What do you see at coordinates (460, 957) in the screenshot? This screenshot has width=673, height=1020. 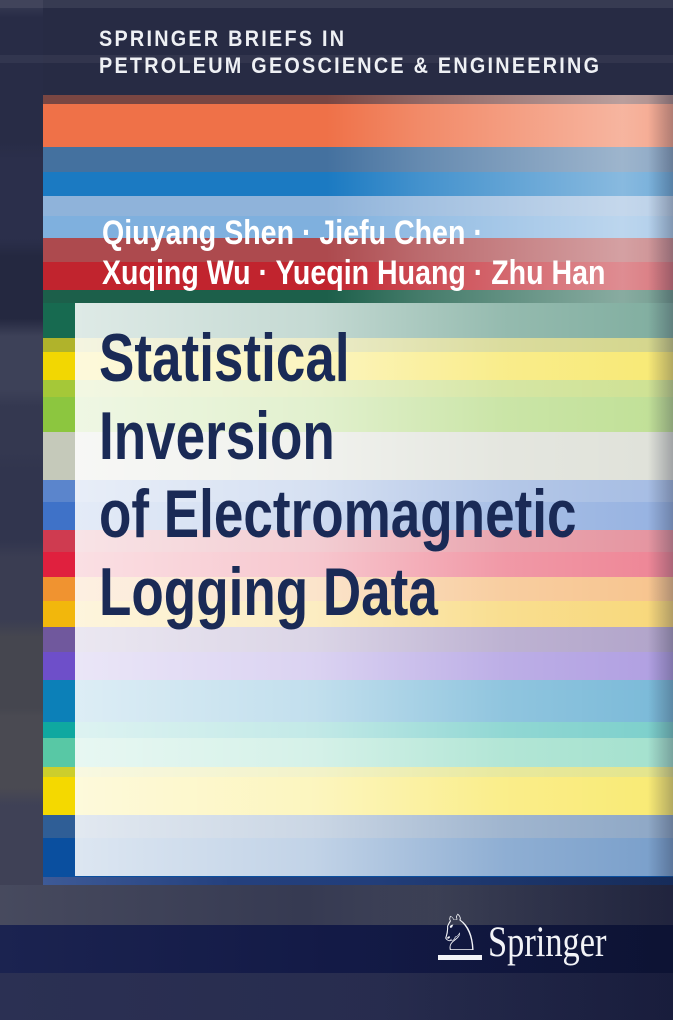 I see `logo-underline` at bounding box center [460, 957].